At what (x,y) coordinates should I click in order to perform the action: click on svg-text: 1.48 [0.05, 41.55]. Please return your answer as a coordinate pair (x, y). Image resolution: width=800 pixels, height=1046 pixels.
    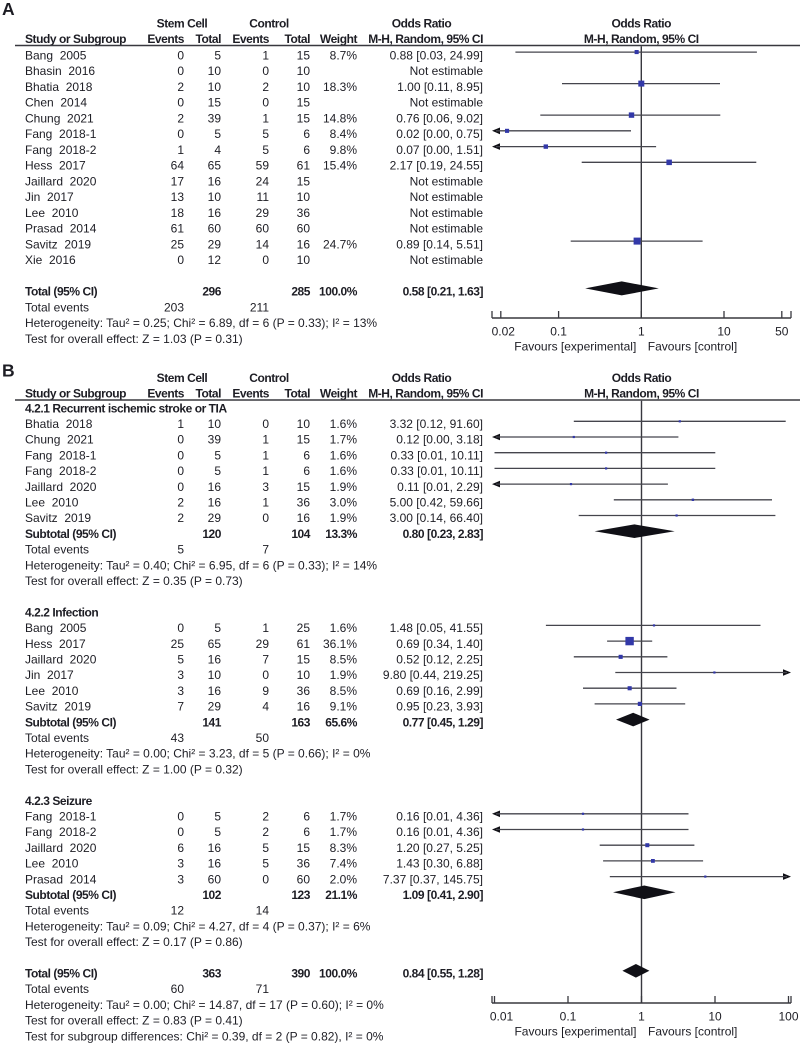
    Looking at the image, I should click on (436, 628).